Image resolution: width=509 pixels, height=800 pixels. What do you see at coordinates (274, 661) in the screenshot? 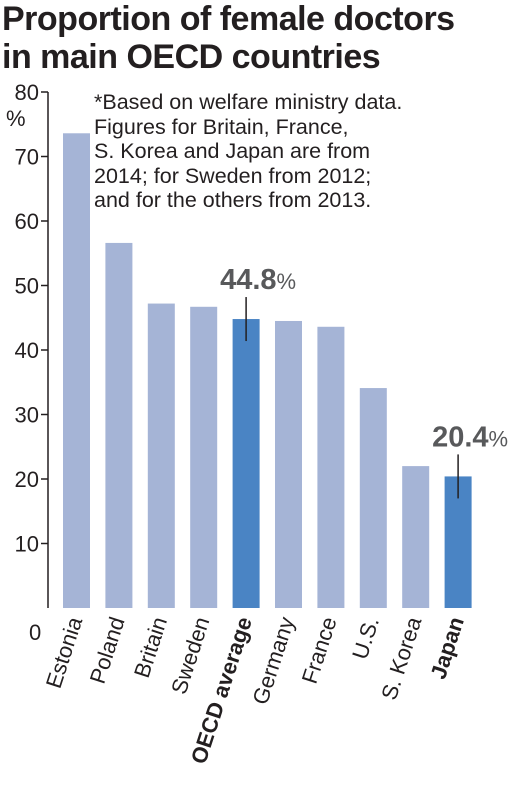
I see `x-label-germany: Germany` at bounding box center [274, 661].